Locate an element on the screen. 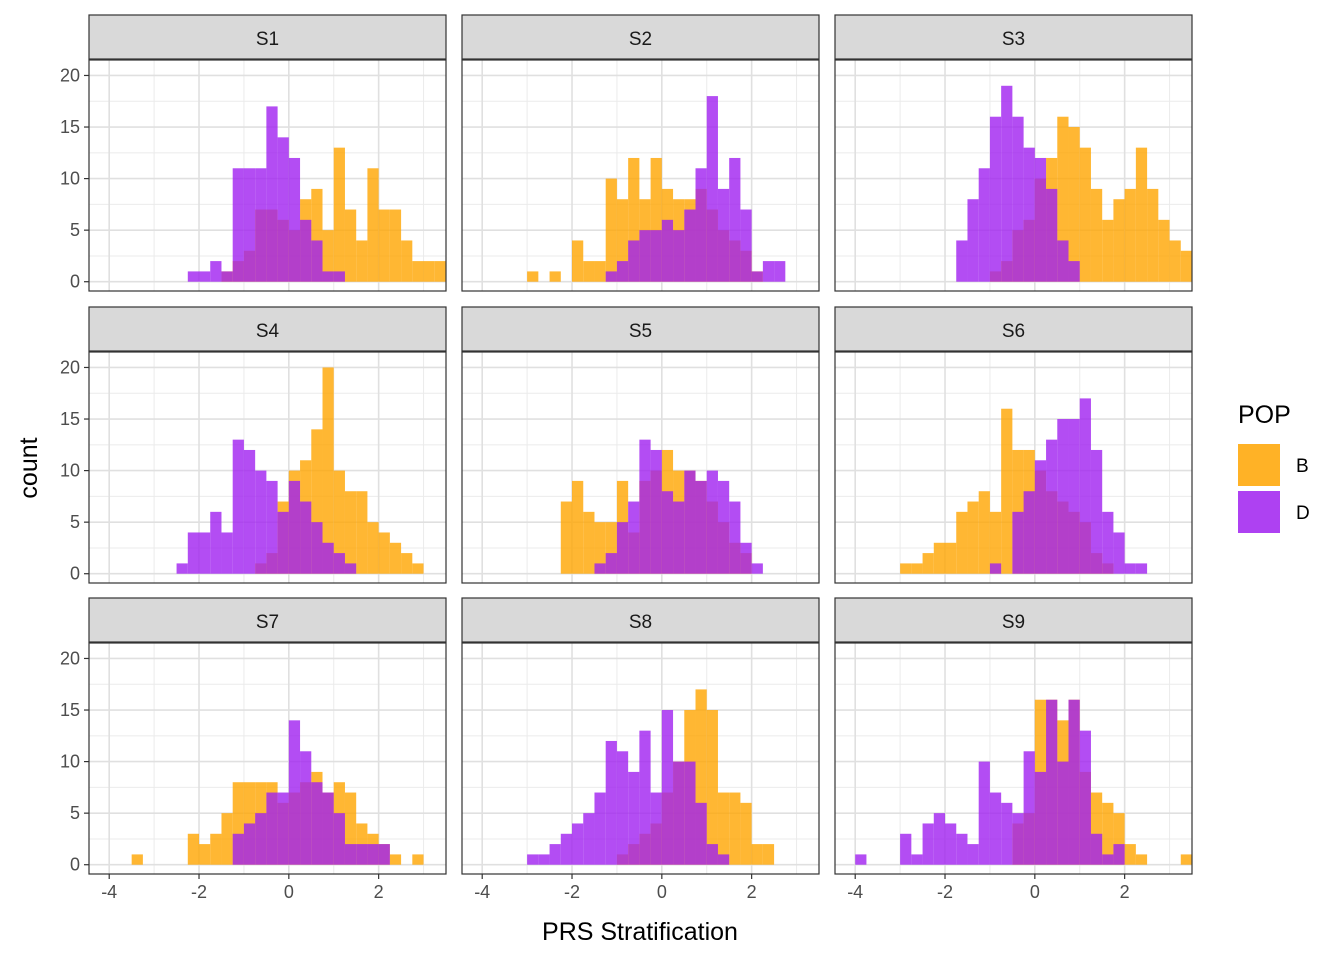  panel-border-s9 is located at coordinates (1013, 758).